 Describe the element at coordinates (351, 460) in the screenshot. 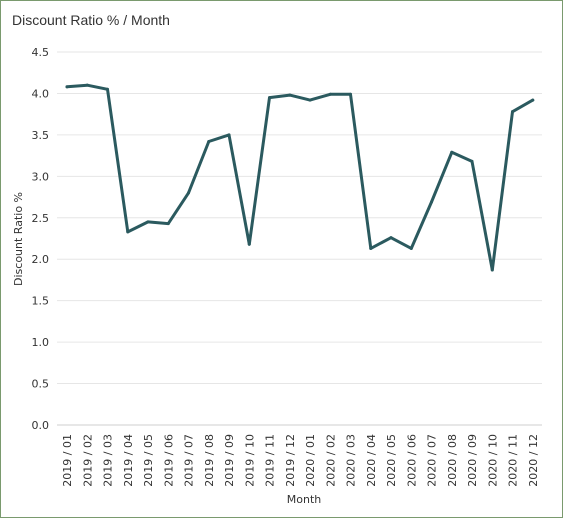

I see `x-tick-label: 2020 / 03` at that location.